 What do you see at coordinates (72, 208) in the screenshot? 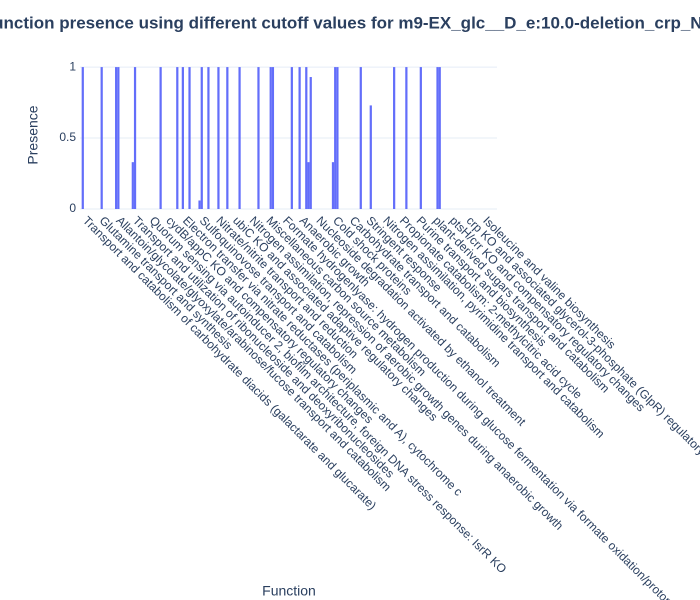
I see `y-tick-label: 0` at bounding box center [72, 208].